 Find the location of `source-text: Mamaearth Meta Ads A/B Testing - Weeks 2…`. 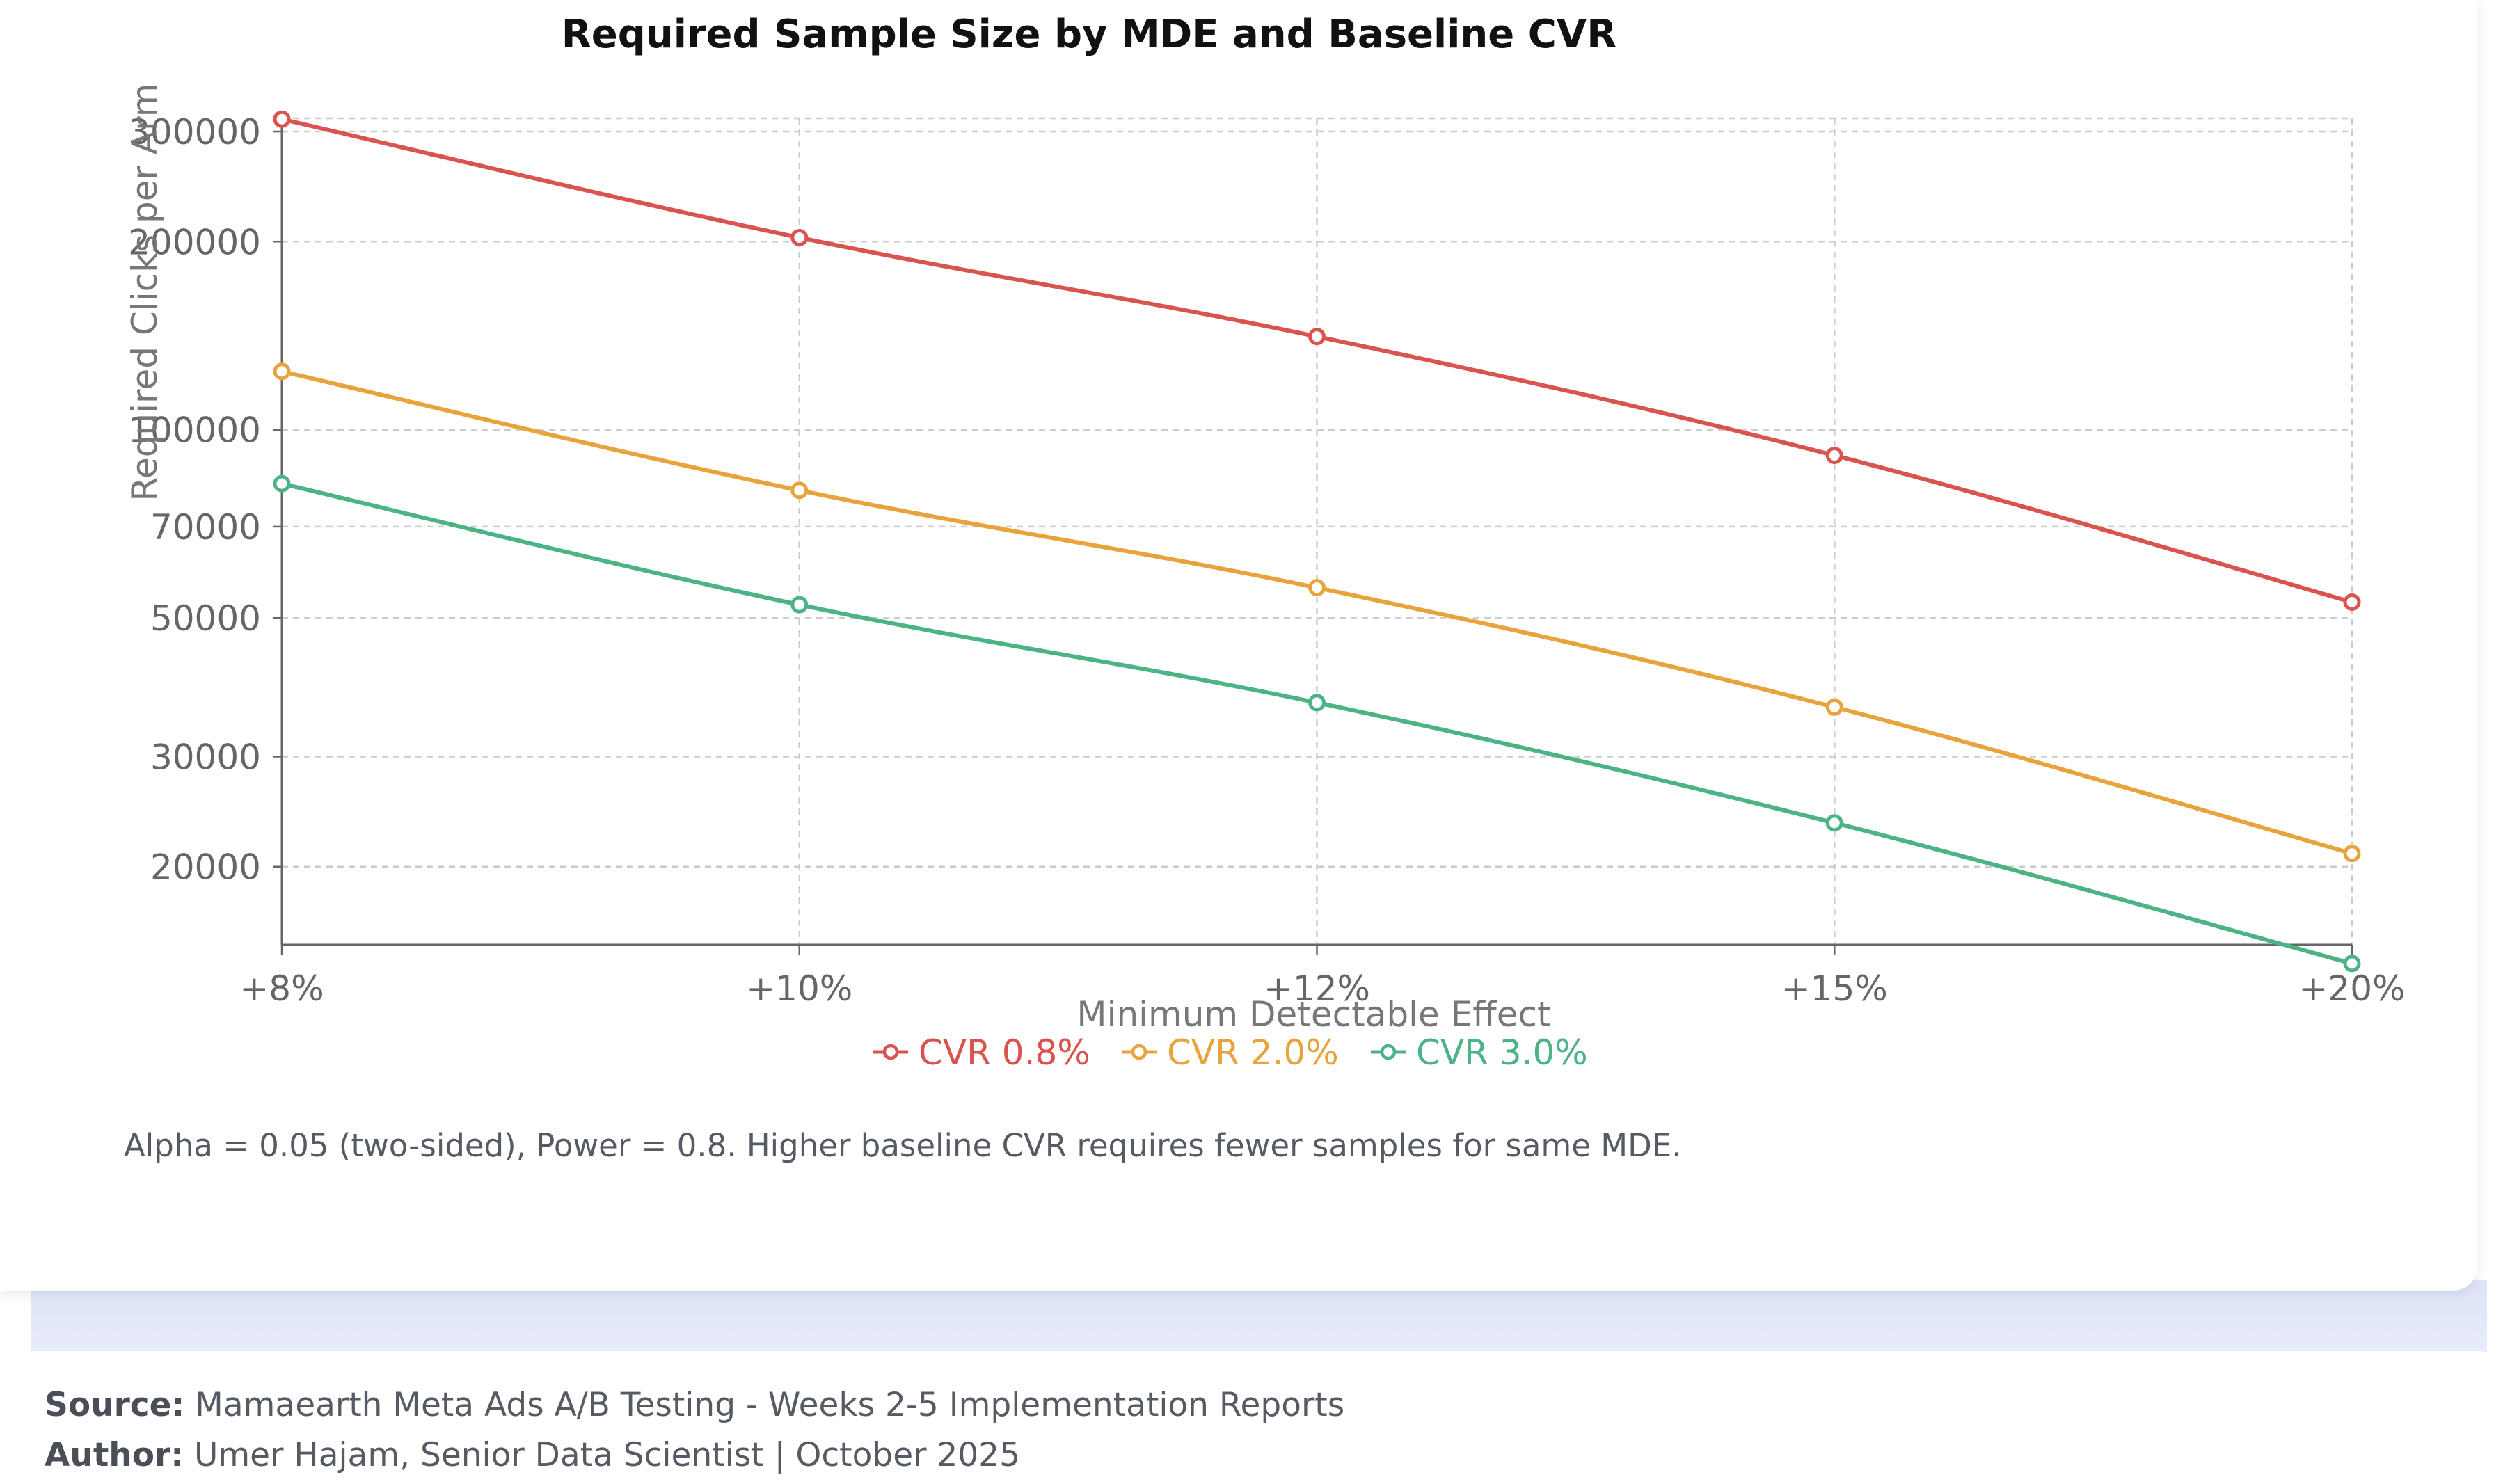

source-text: Mamaearth Meta Ads A/B Testing - Weeks 2… is located at coordinates (770, 1405).